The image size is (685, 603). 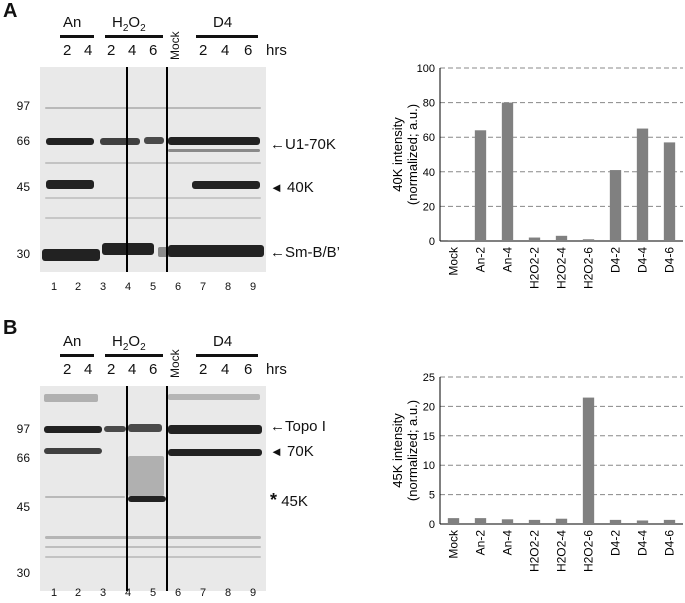 What do you see at coordinates (77, 355) in the screenshot?
I see `group-an-bar` at bounding box center [77, 355].